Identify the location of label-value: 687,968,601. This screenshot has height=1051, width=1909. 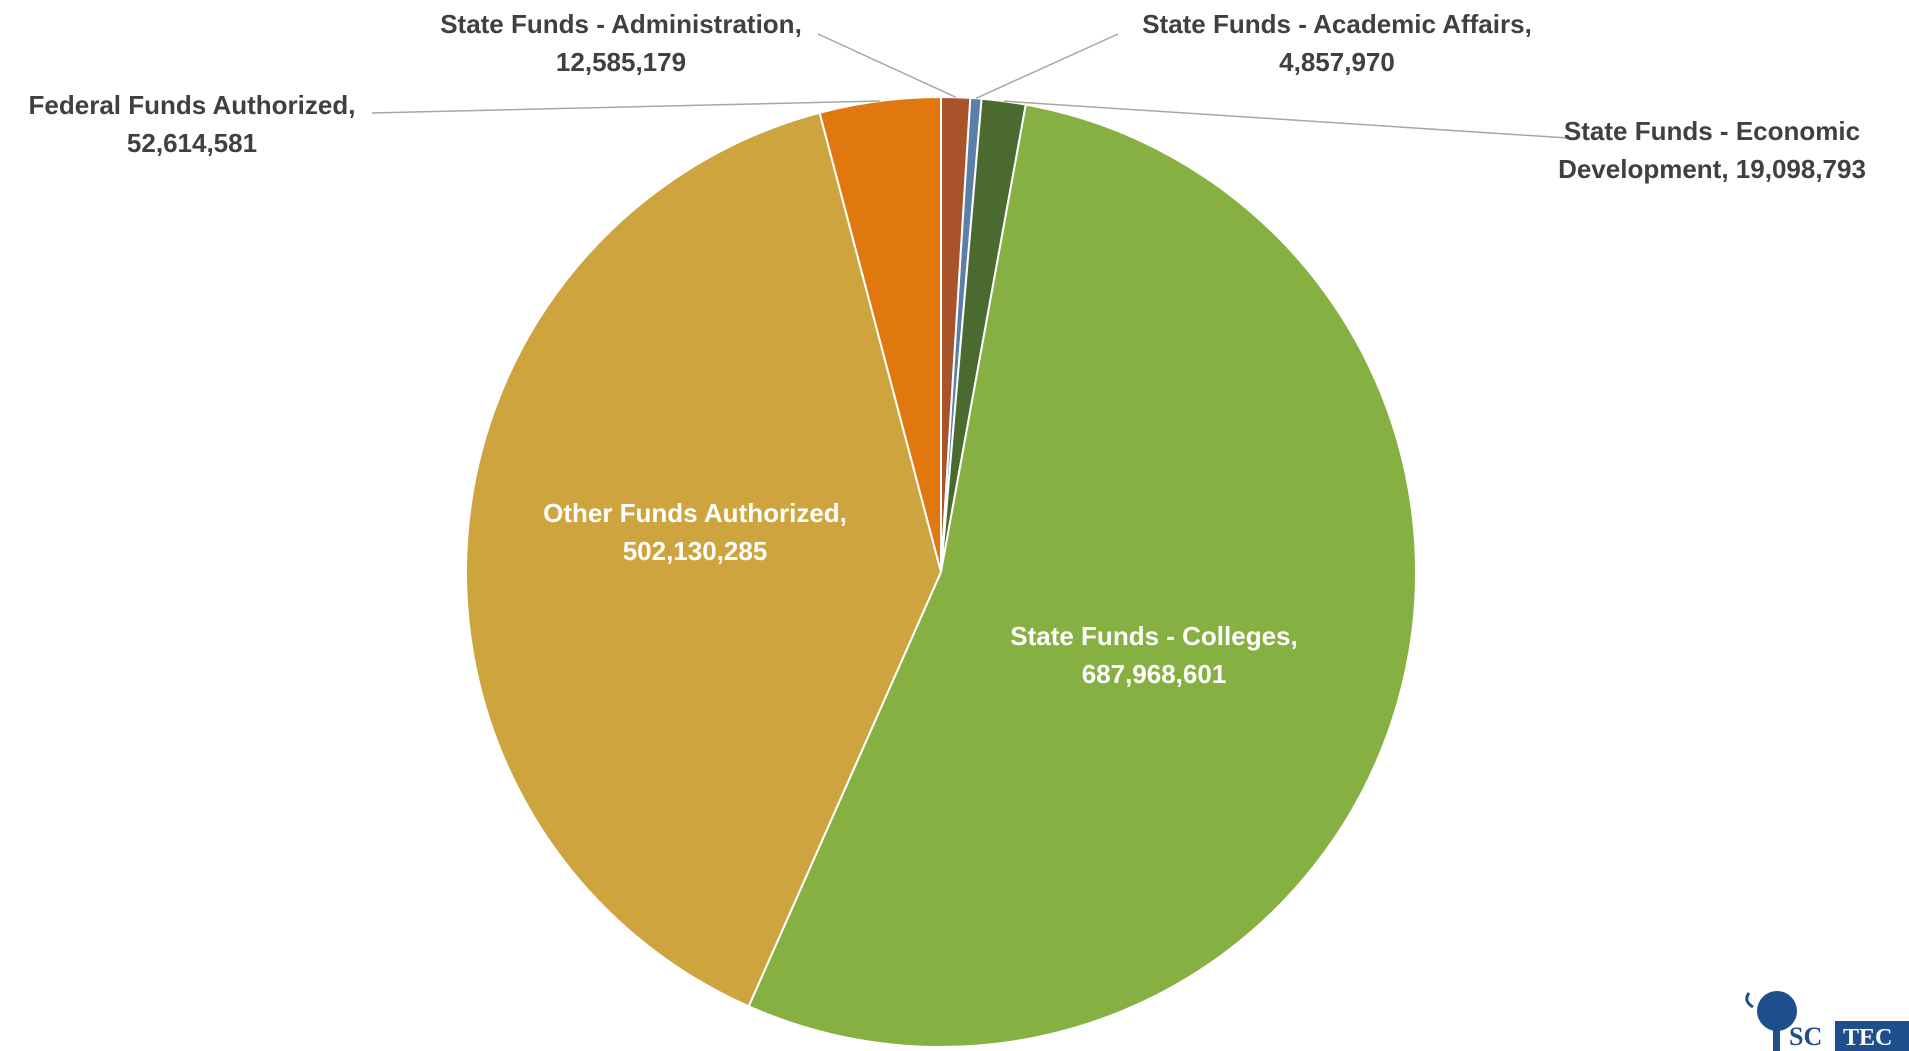
(1154, 674).